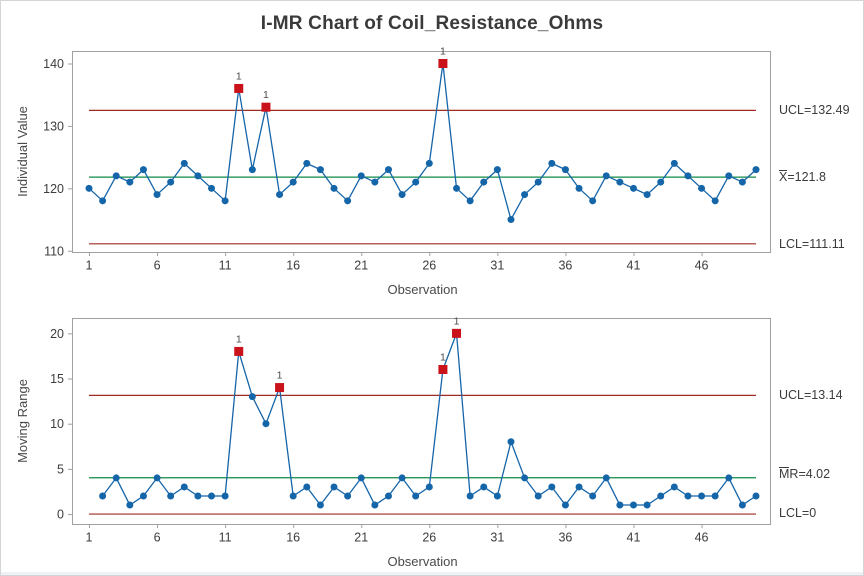 The width and height of the screenshot is (864, 576). I want to click on y-axis-title: Moving Range, so click(22, 421).